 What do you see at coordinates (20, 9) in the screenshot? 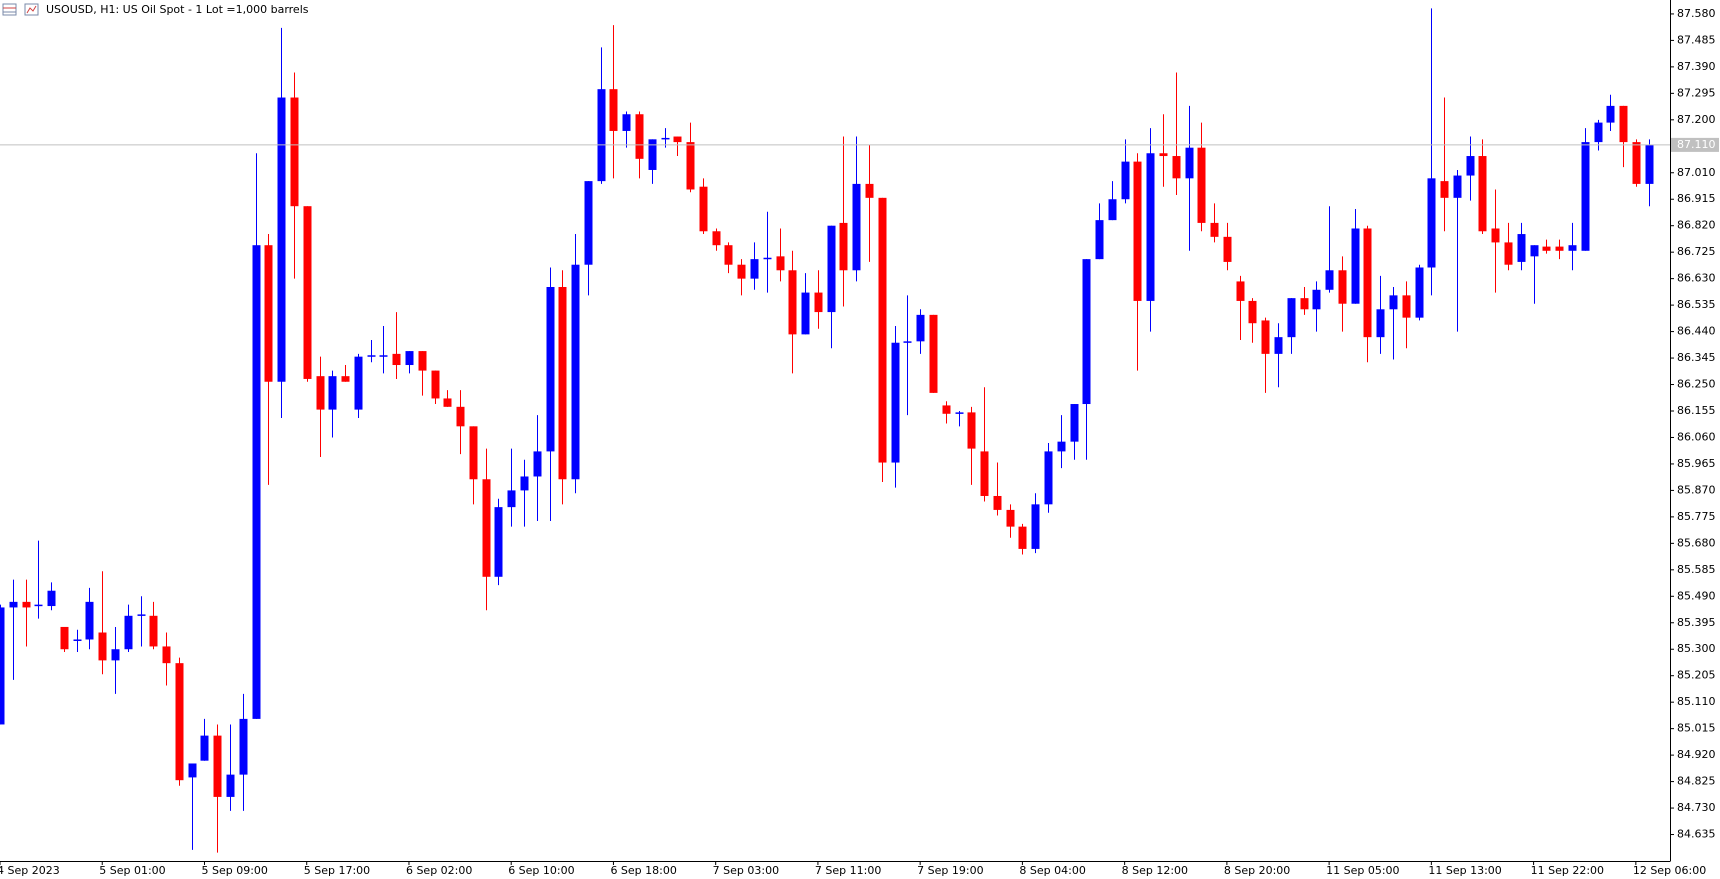
I see `header-icons` at bounding box center [20, 9].